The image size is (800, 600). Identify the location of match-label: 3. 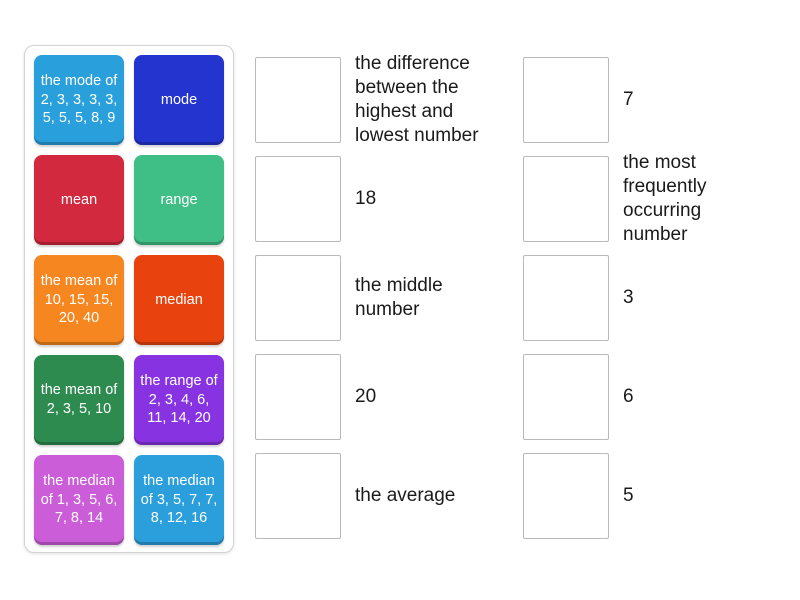
(628, 297).